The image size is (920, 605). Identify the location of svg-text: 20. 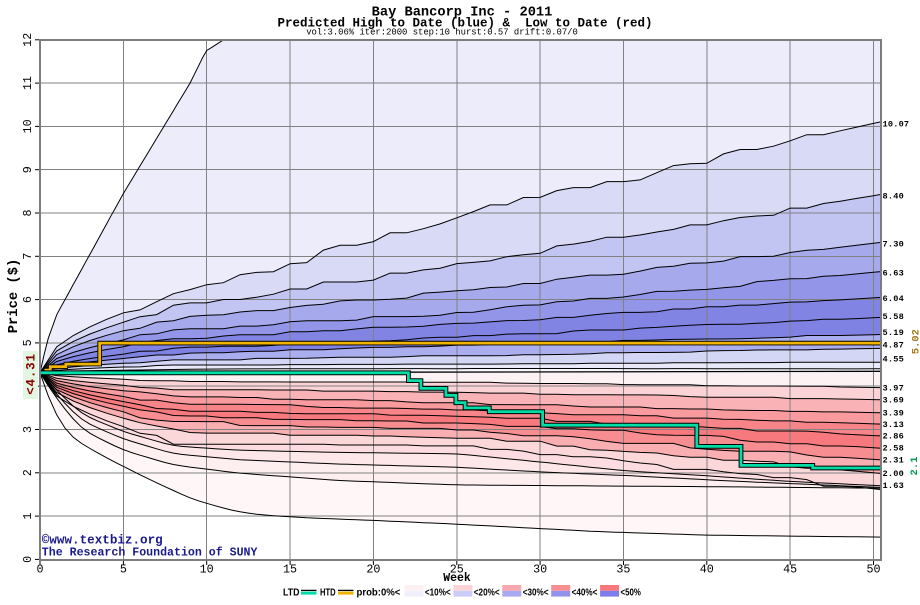
(373, 569).